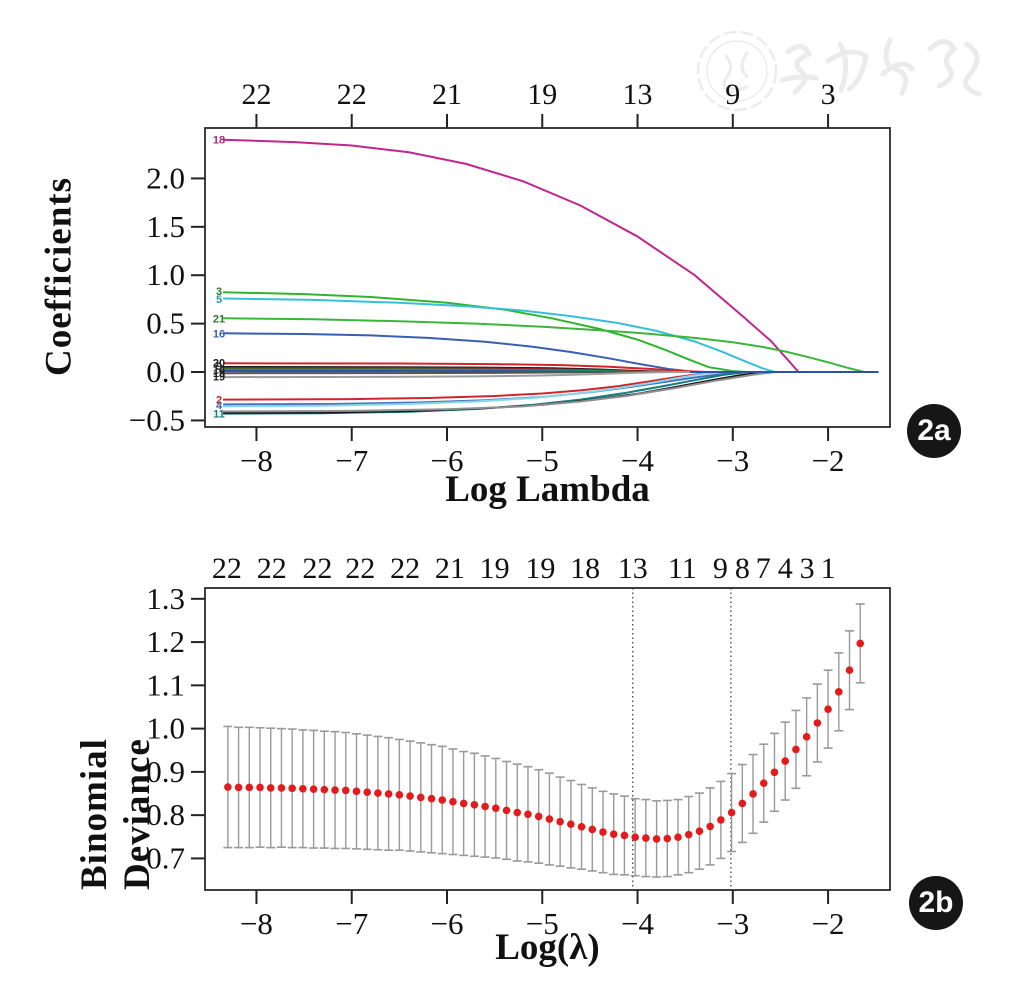  I want to click on curve-id-label: 2, so click(219, 400).